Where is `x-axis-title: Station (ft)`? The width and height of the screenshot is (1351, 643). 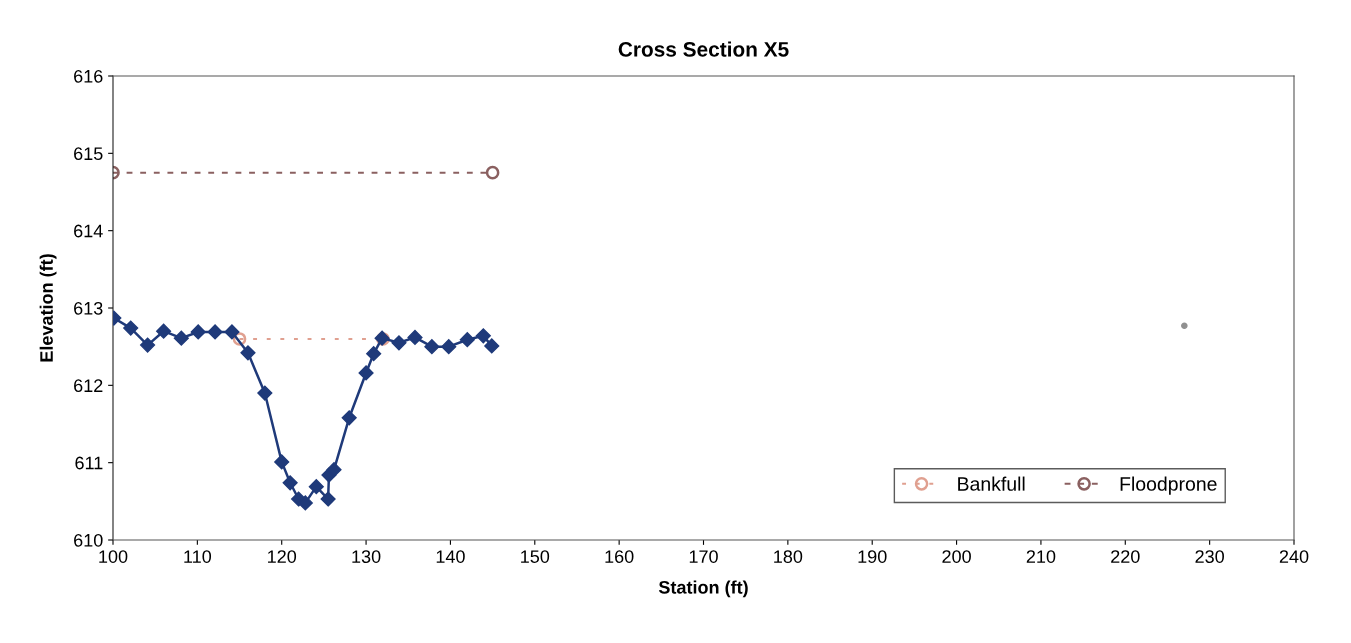 x-axis-title: Station (ft) is located at coordinates (703, 589).